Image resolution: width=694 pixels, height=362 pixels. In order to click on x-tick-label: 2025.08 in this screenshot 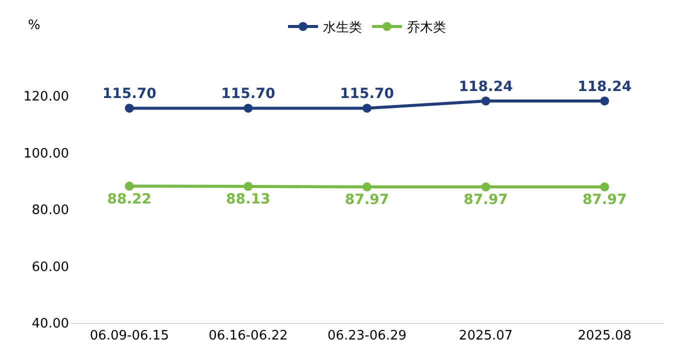, I will do `click(605, 336)`.